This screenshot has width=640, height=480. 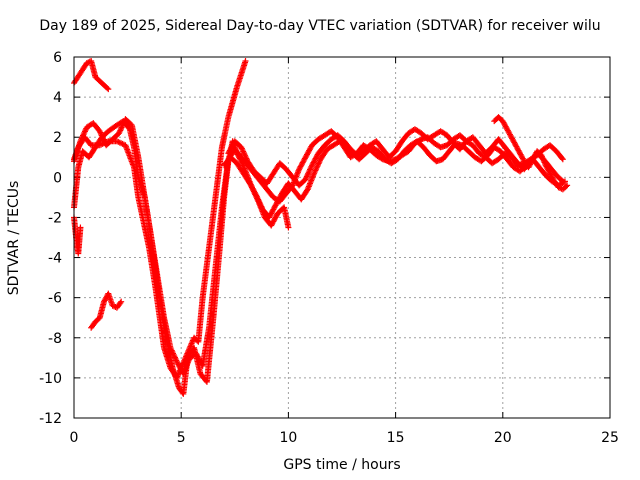 What do you see at coordinates (503, 438) in the screenshot?
I see `x-tick-label: 20` at bounding box center [503, 438].